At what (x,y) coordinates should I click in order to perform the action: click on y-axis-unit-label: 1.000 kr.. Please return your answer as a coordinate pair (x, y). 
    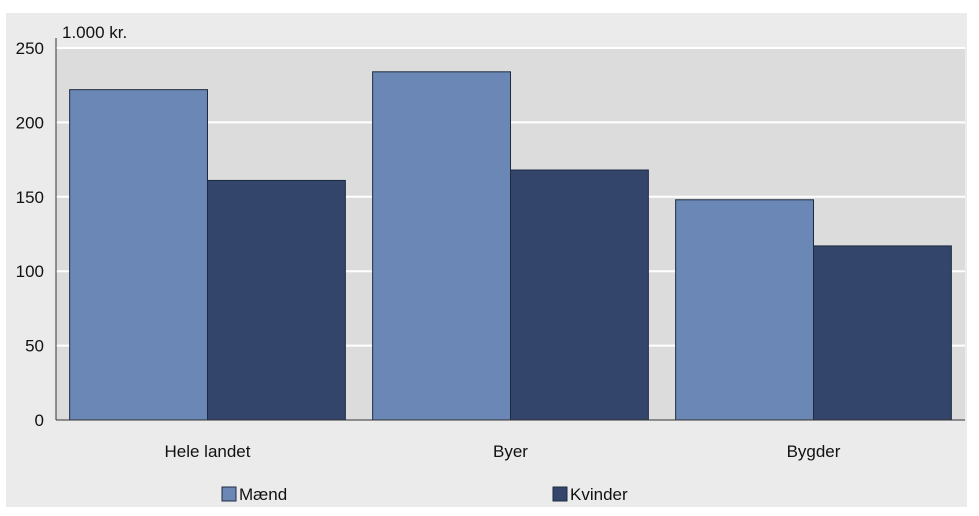
    Looking at the image, I should click on (94, 32).